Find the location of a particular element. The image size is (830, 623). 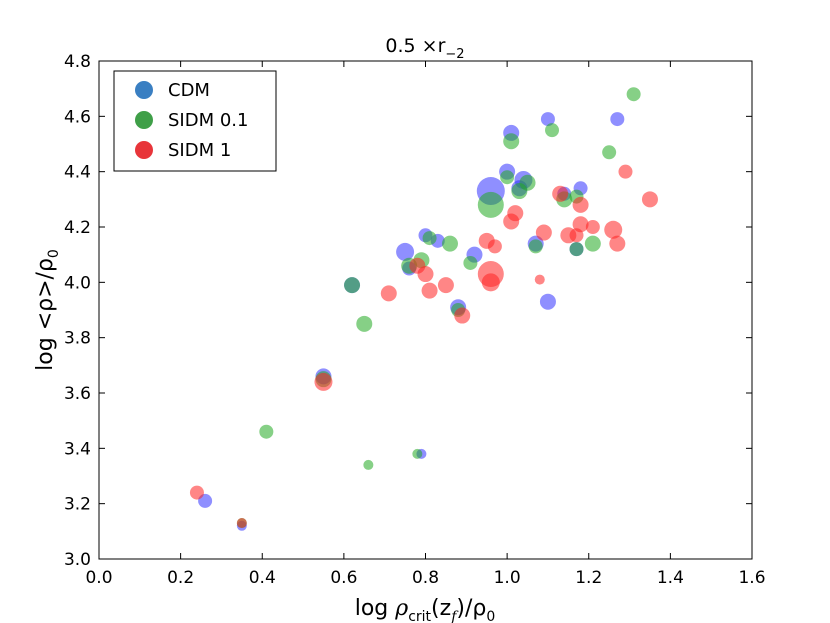

y-tick-label: 3.4 is located at coordinates (77, 449).